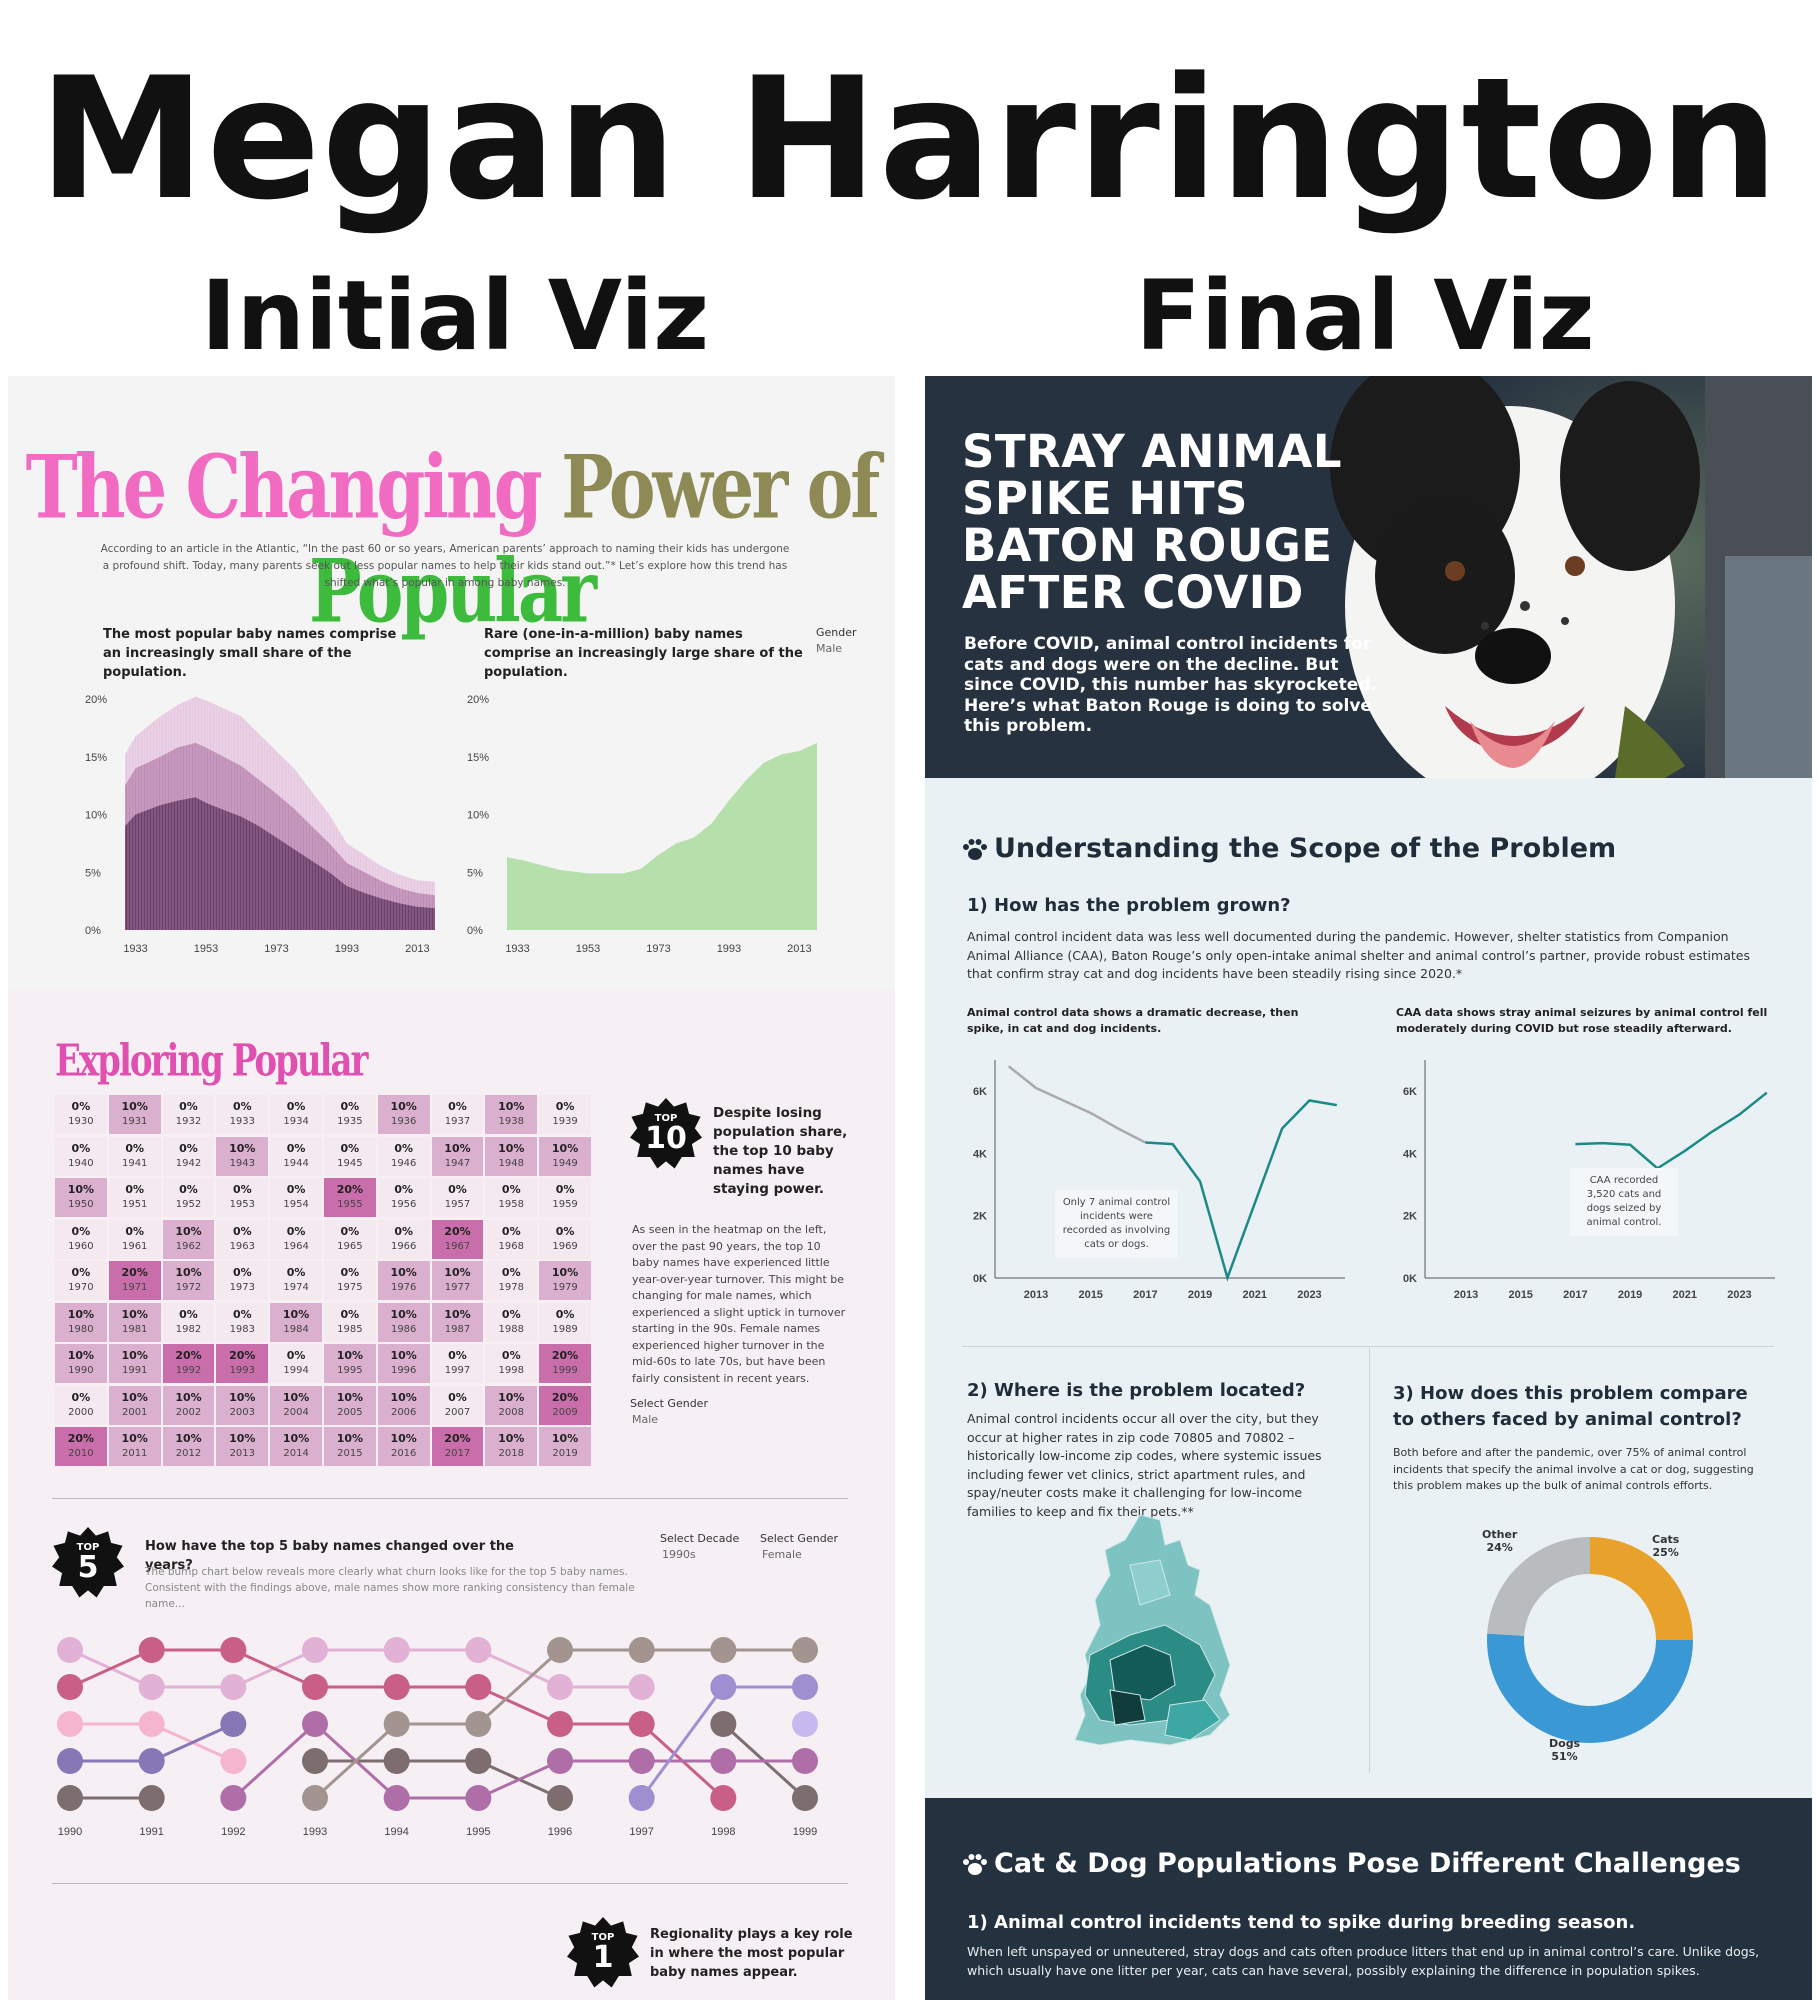 This screenshot has width=1818, height=2000. Describe the element at coordinates (134, 1239) in the screenshot. I see `heatmap-cell: 0% 1961` at that location.